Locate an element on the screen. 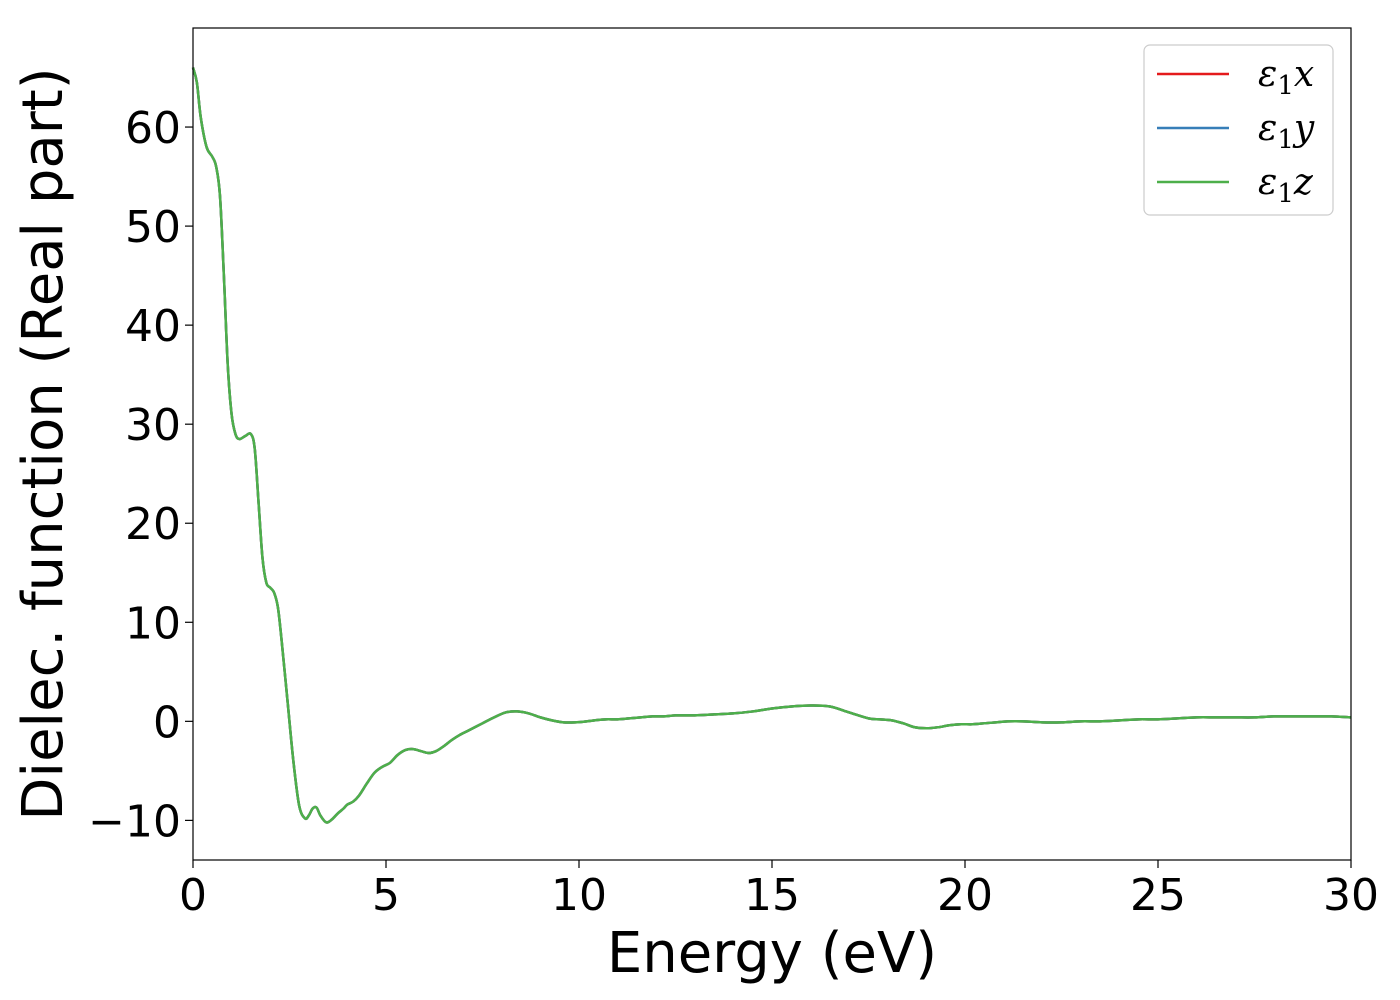 The height and width of the screenshot is (1000, 1400). legend: ε1x ε1y ε1z is located at coordinates (1238, 130).